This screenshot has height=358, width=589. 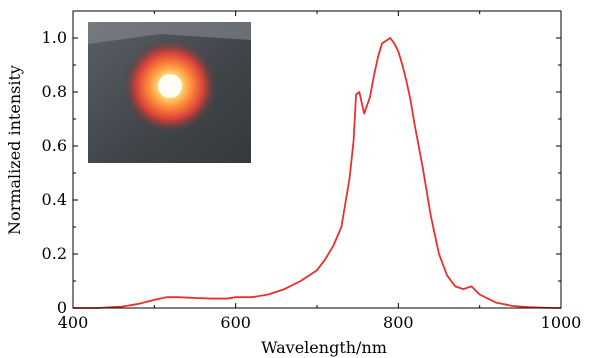 I want to click on x-tick-label: 400, so click(x=73, y=322).